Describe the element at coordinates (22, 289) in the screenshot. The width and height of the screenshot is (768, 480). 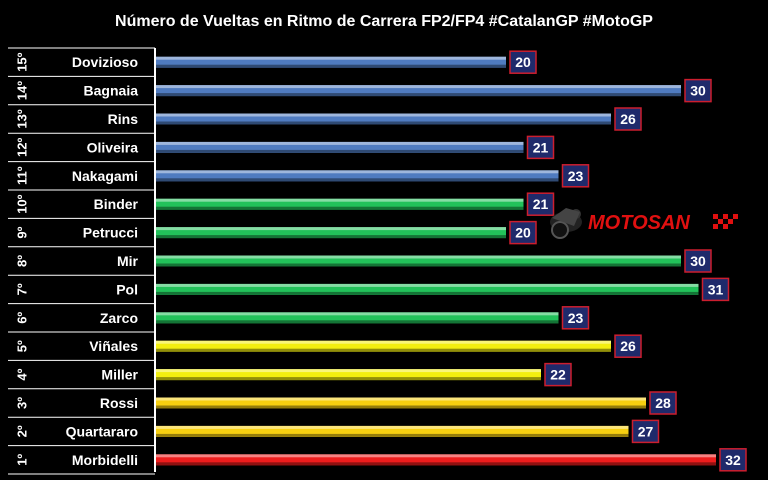
I see `position-label: 7º` at that location.